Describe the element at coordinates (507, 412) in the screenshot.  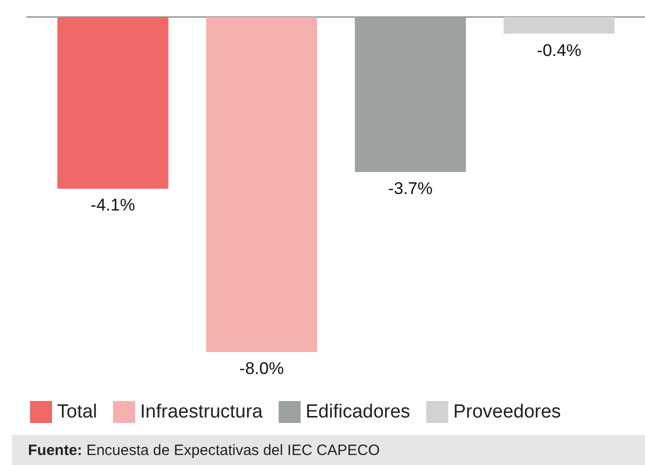
I see `legend-label: Proveedores` at that location.